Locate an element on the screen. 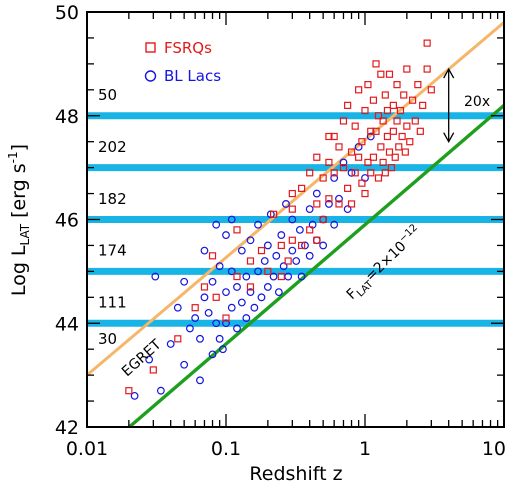 The height and width of the screenshot is (490, 520). y-tick-label: 44 is located at coordinates (67, 324).